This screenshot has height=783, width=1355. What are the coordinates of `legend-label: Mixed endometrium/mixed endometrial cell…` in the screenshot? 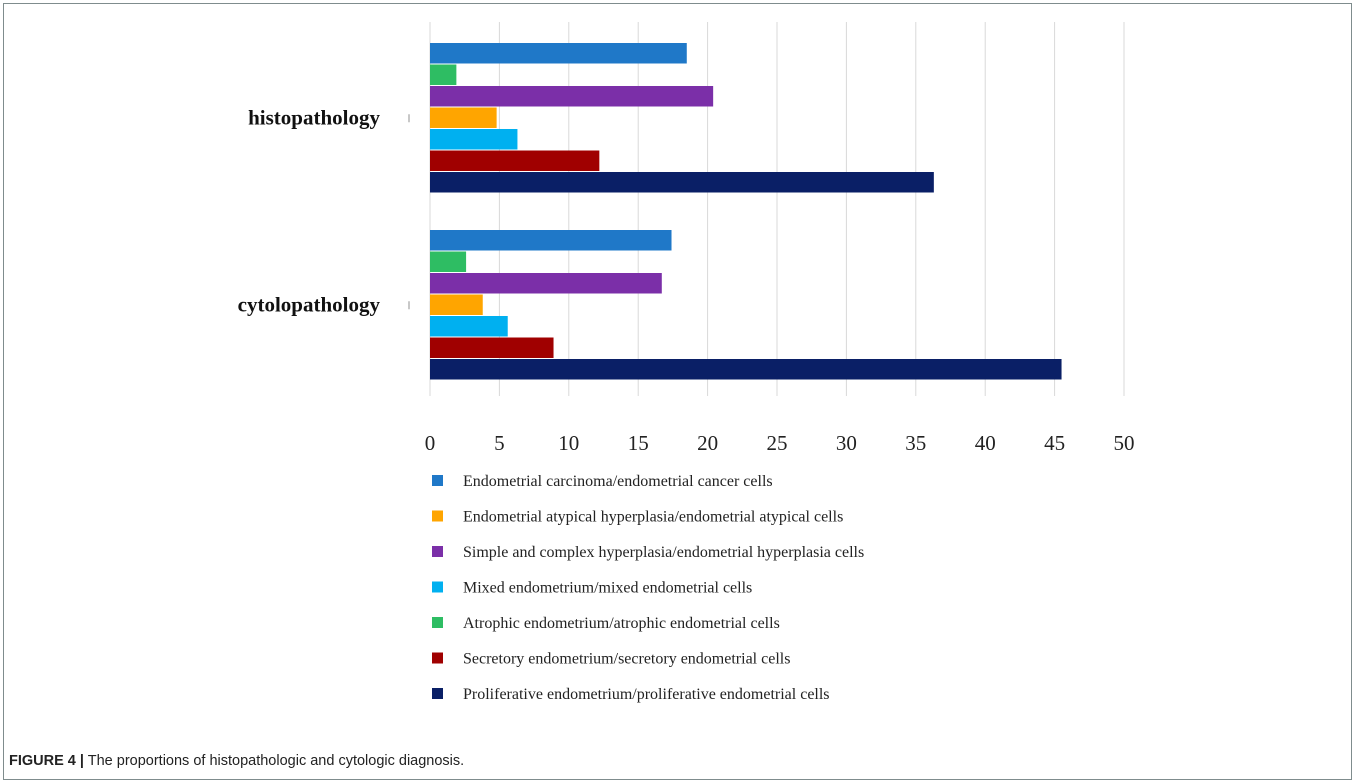 It's located at (607, 588).